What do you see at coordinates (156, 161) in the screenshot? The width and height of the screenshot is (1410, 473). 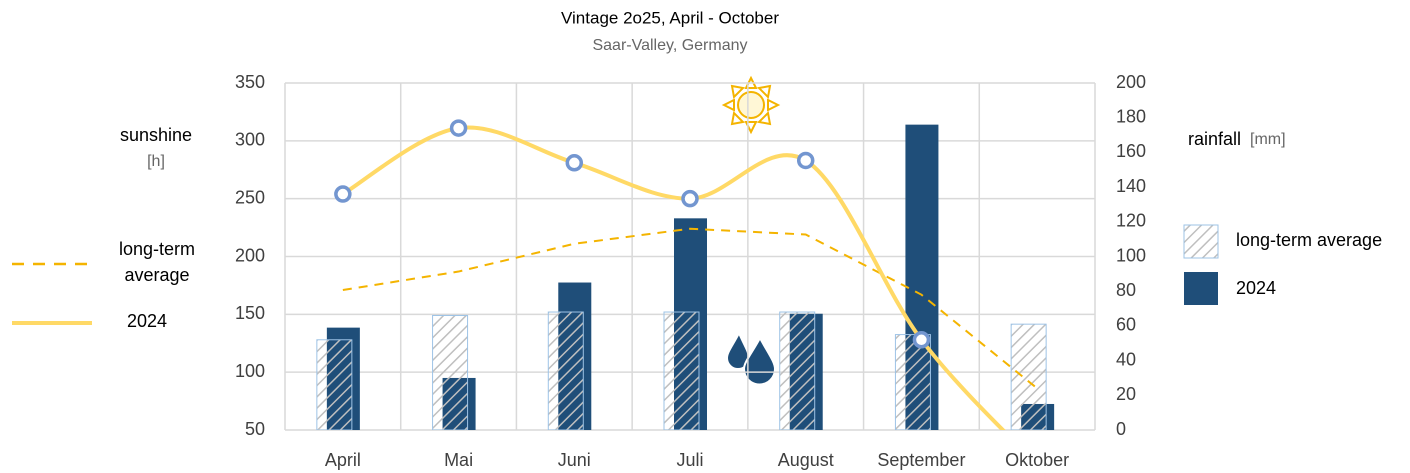 I see `y-axis-unit: [h]` at bounding box center [156, 161].